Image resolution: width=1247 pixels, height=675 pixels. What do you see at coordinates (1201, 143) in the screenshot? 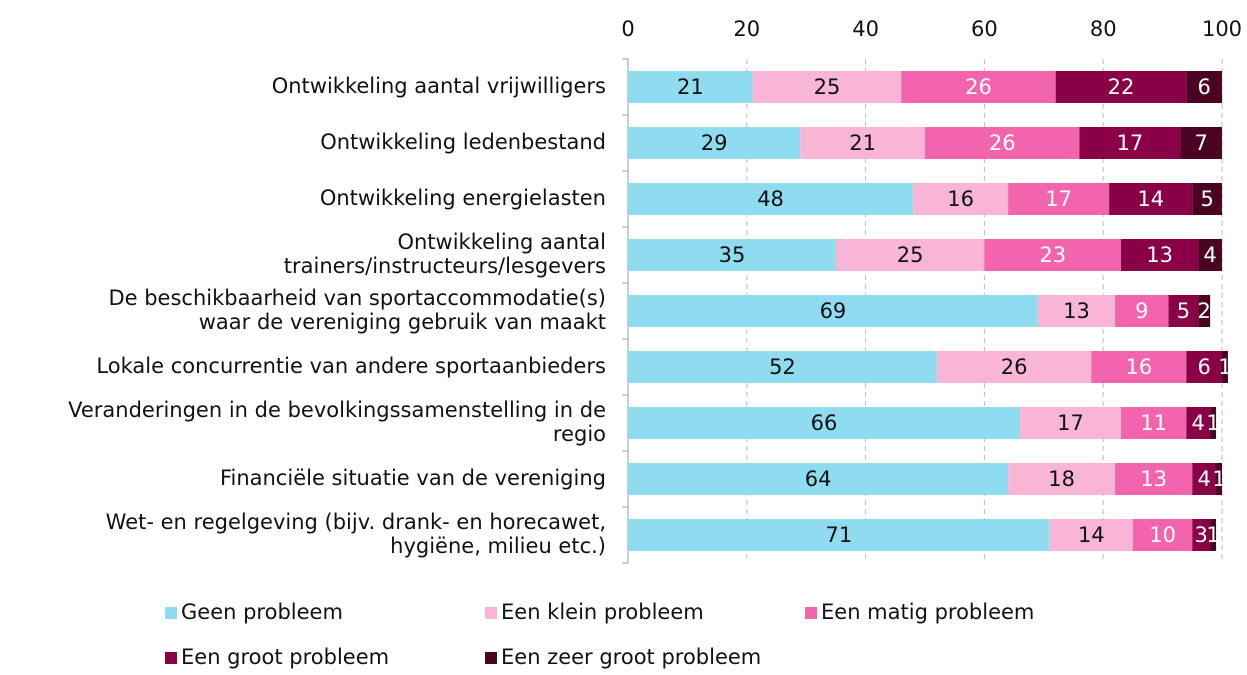
I see `data-label: 7` at bounding box center [1201, 143].